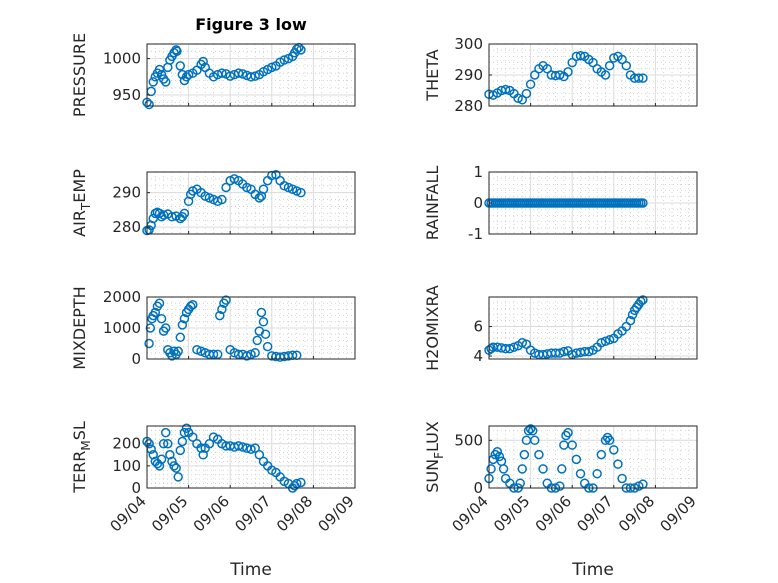 This screenshot has width=778, height=583. What do you see at coordinates (79, 327) in the screenshot?
I see `y-axis-label: MIXDEPTH` at bounding box center [79, 327].